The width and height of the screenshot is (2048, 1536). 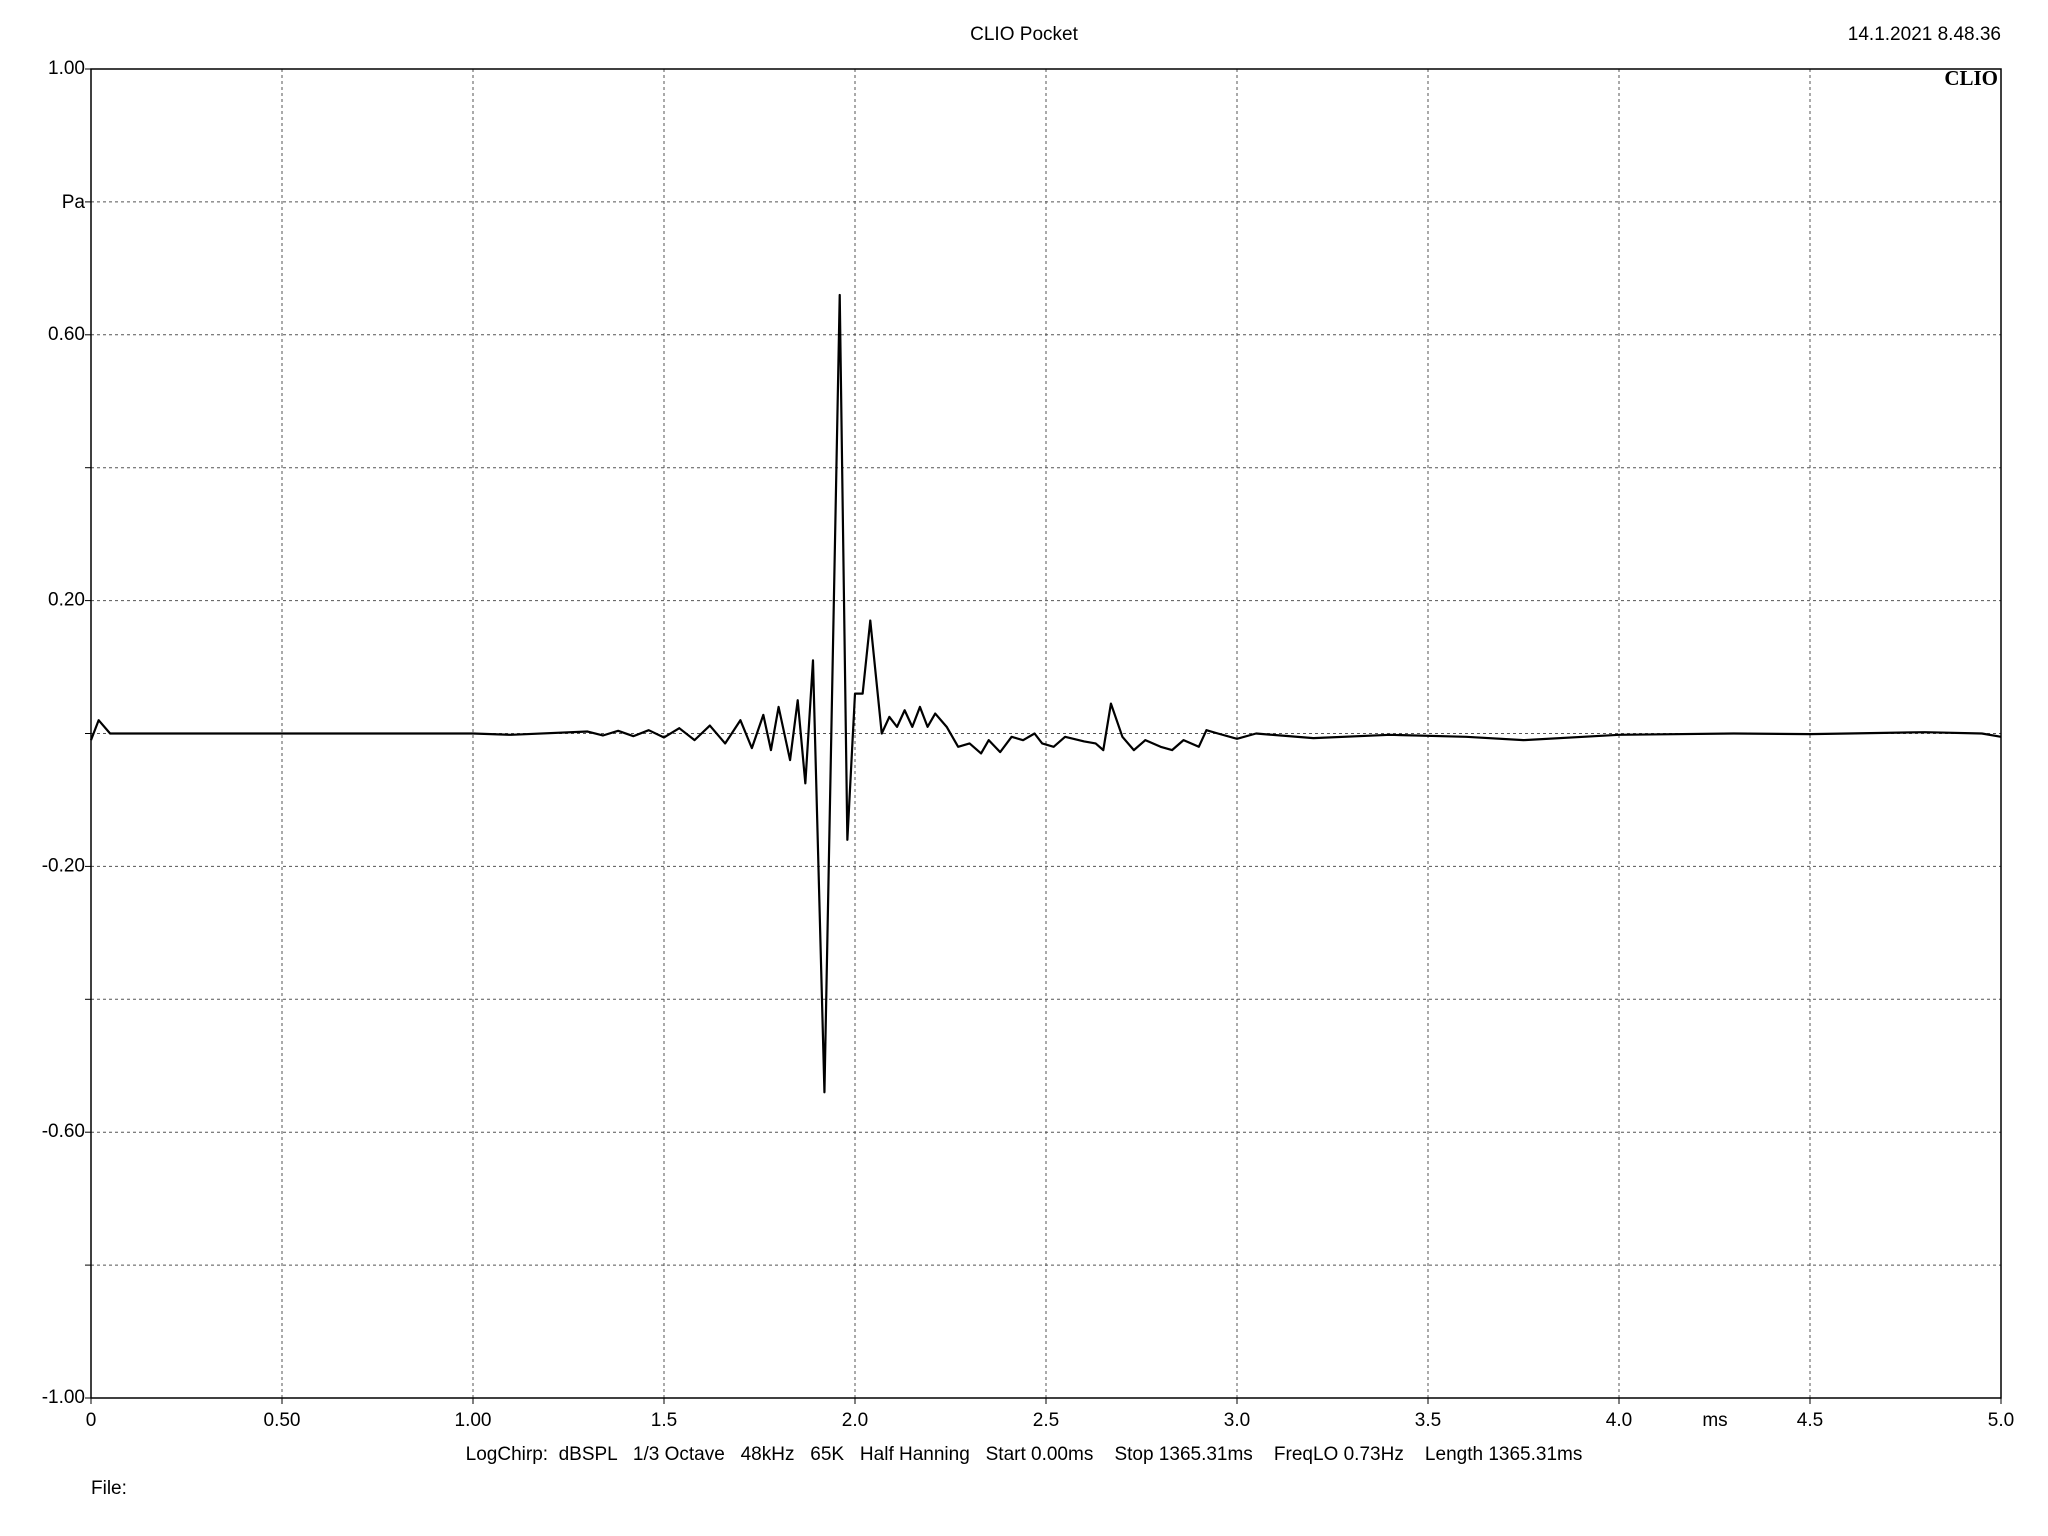 What do you see at coordinates (2001, 1420) in the screenshot?
I see `x-tick-label: 5.0` at bounding box center [2001, 1420].